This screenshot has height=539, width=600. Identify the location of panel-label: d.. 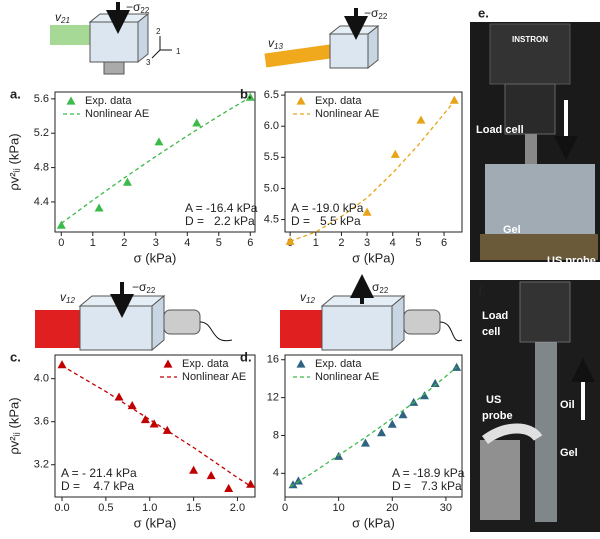
(246, 356).